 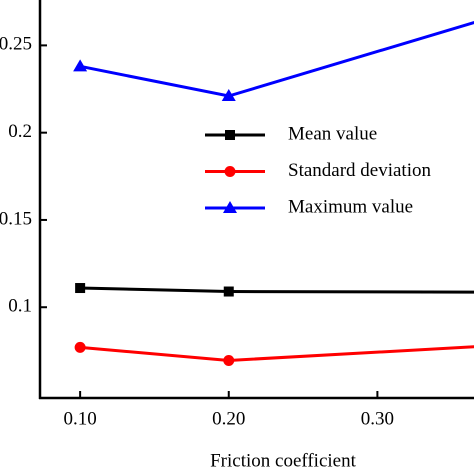 I want to click on x-tick-label: 0.30, so click(x=377, y=418).